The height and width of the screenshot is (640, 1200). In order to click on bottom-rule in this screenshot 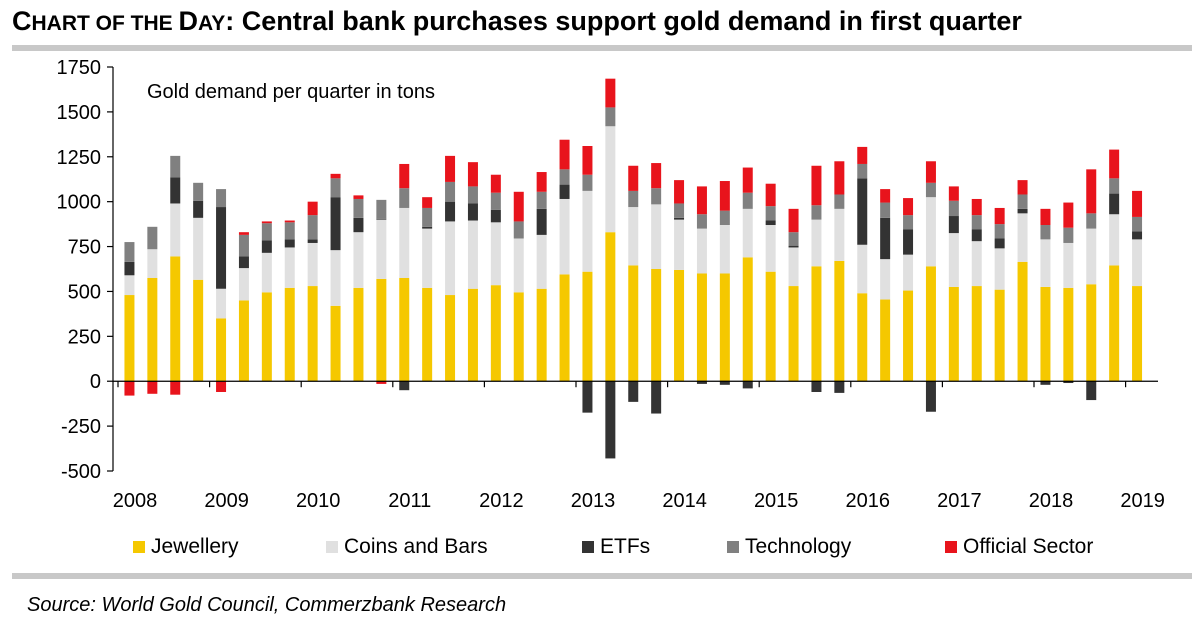, I will do `click(602, 576)`.